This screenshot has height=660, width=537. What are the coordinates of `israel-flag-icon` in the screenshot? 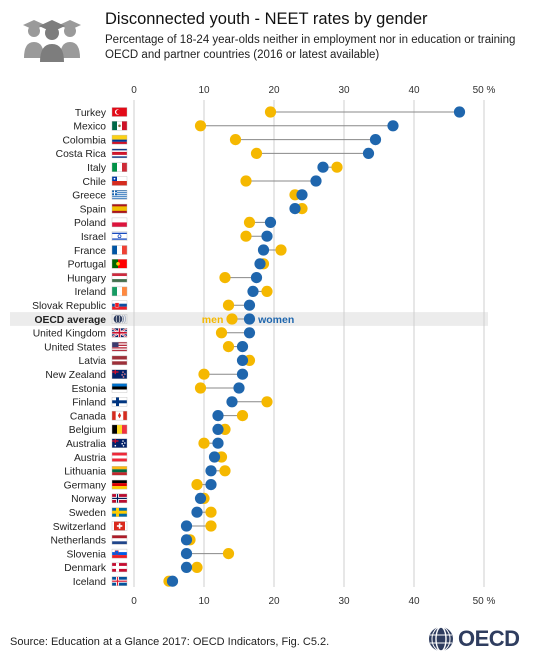 It's located at (119, 236).